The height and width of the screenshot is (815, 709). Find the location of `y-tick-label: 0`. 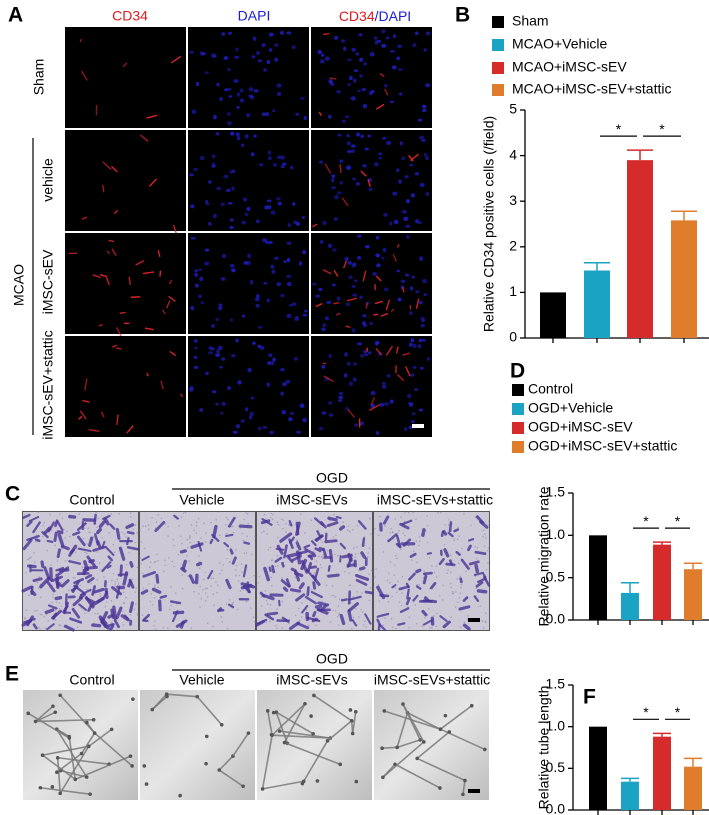

y-tick-label: 0 is located at coordinates (513, 337).